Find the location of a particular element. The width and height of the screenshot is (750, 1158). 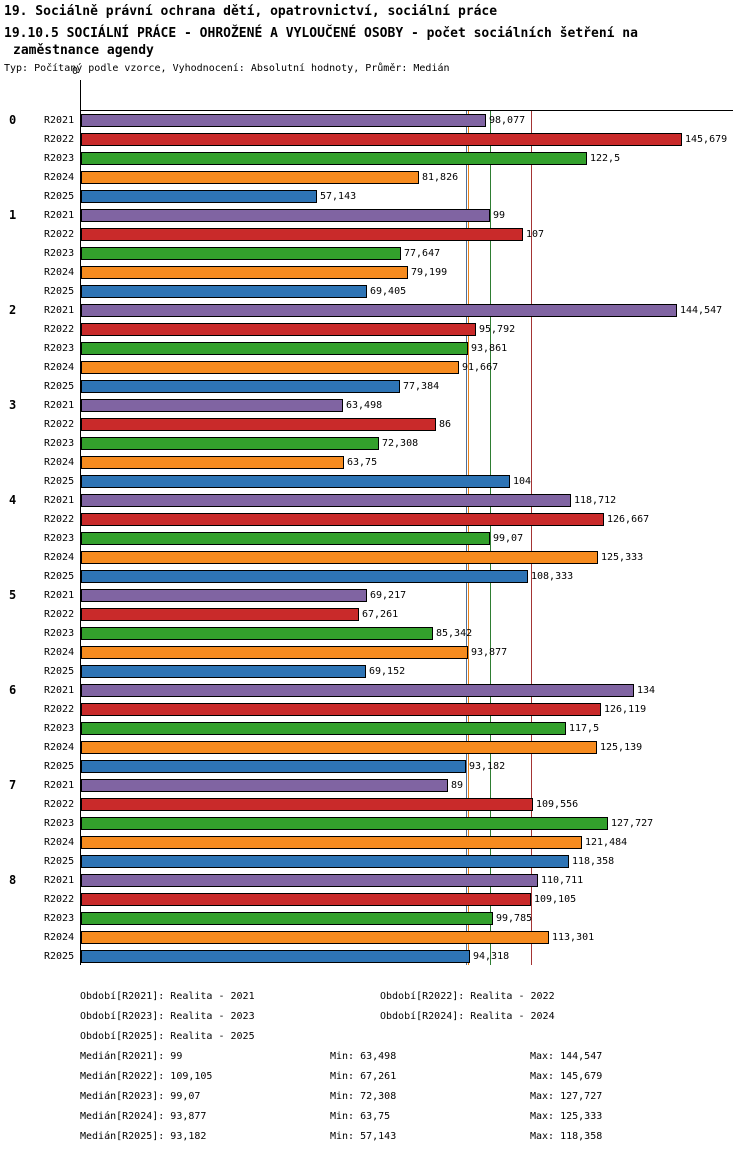

bar-row-r2021-group-0: R2021 98,077 is located at coordinates (388, 120).